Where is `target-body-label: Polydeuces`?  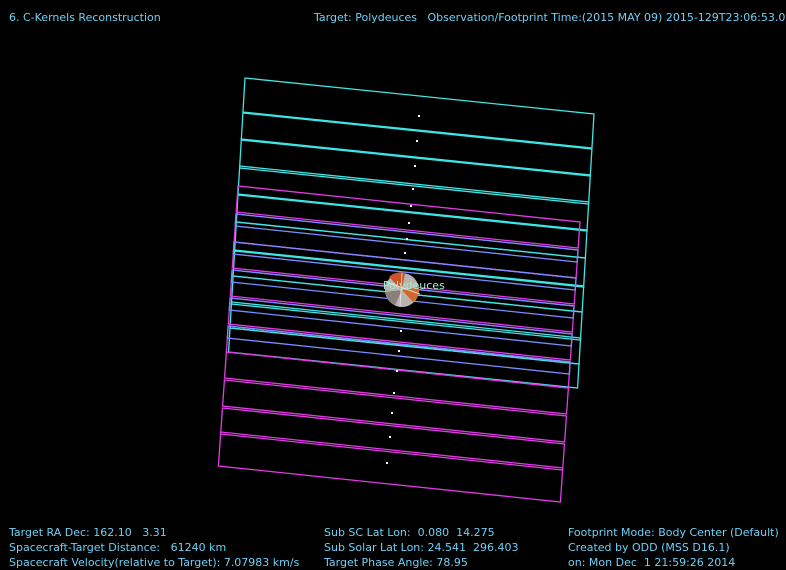 target-body-label: Polydeuces is located at coordinates (414, 285).